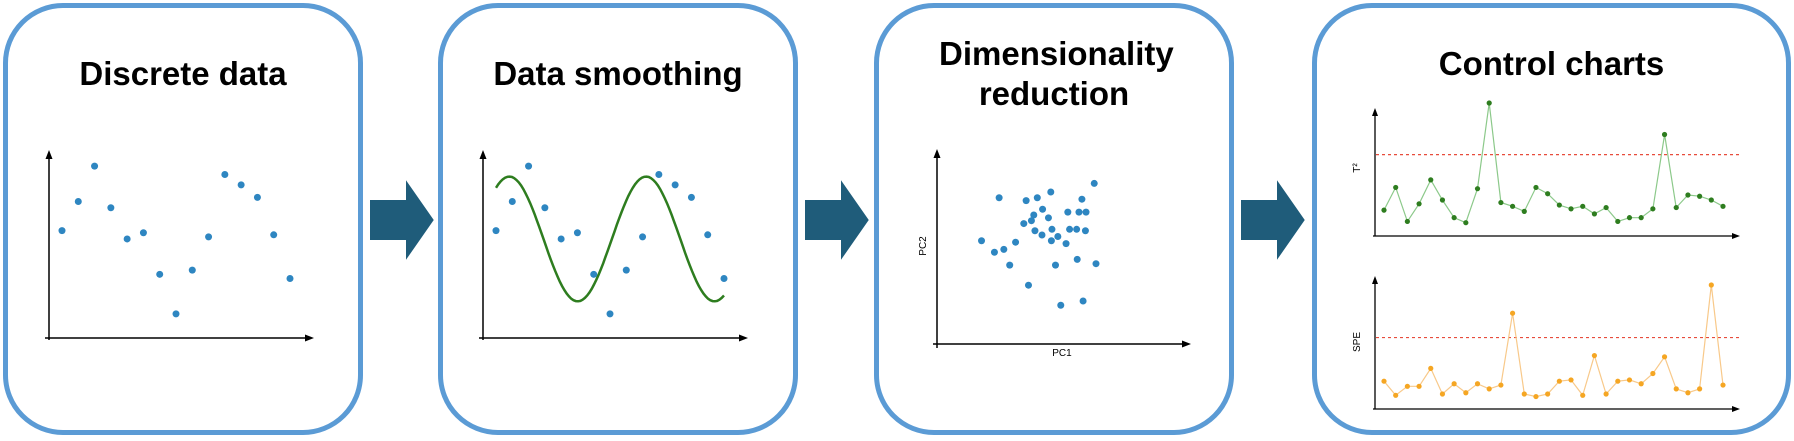 The image size is (1794, 441). What do you see at coordinates (49, 154) in the screenshot?
I see `discrete-y-axis-arrowhead` at bounding box center [49, 154].